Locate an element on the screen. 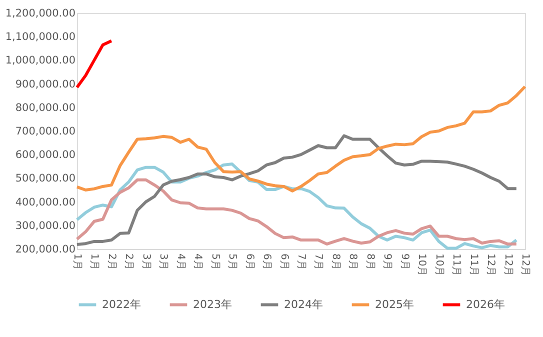 This screenshot has width=543, height=337. line-series is located at coordinates (94, 64).